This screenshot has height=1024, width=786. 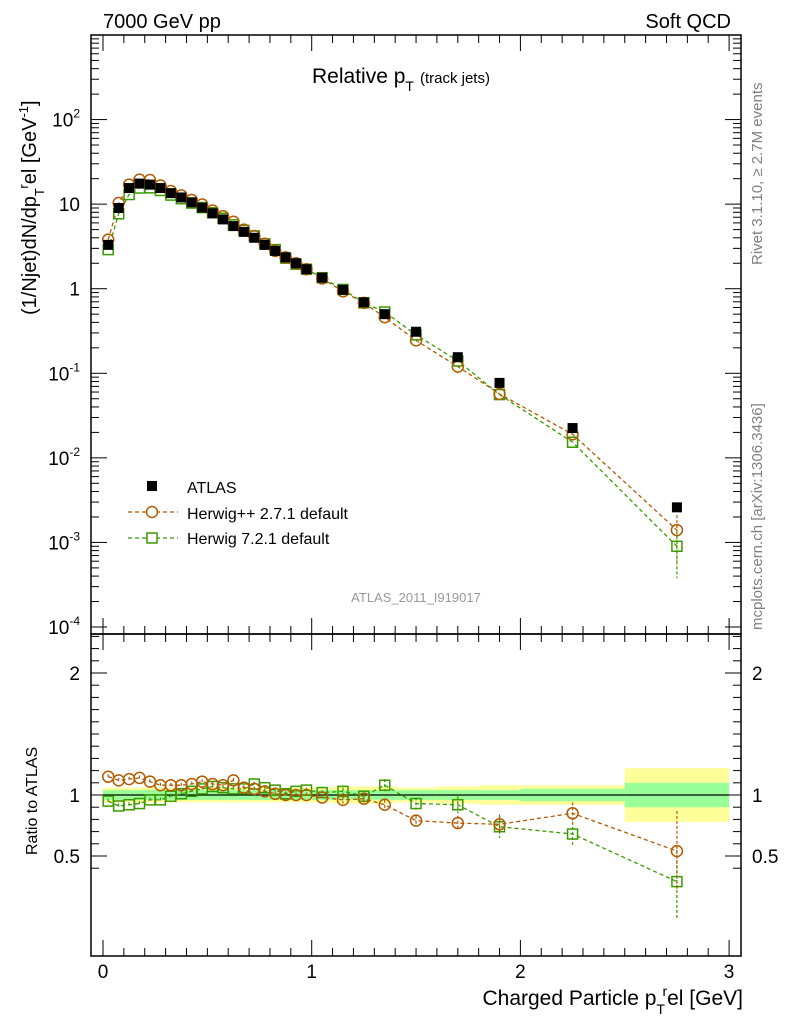 I want to click on ratio-y-tick-label-left: 2, so click(x=74, y=674).